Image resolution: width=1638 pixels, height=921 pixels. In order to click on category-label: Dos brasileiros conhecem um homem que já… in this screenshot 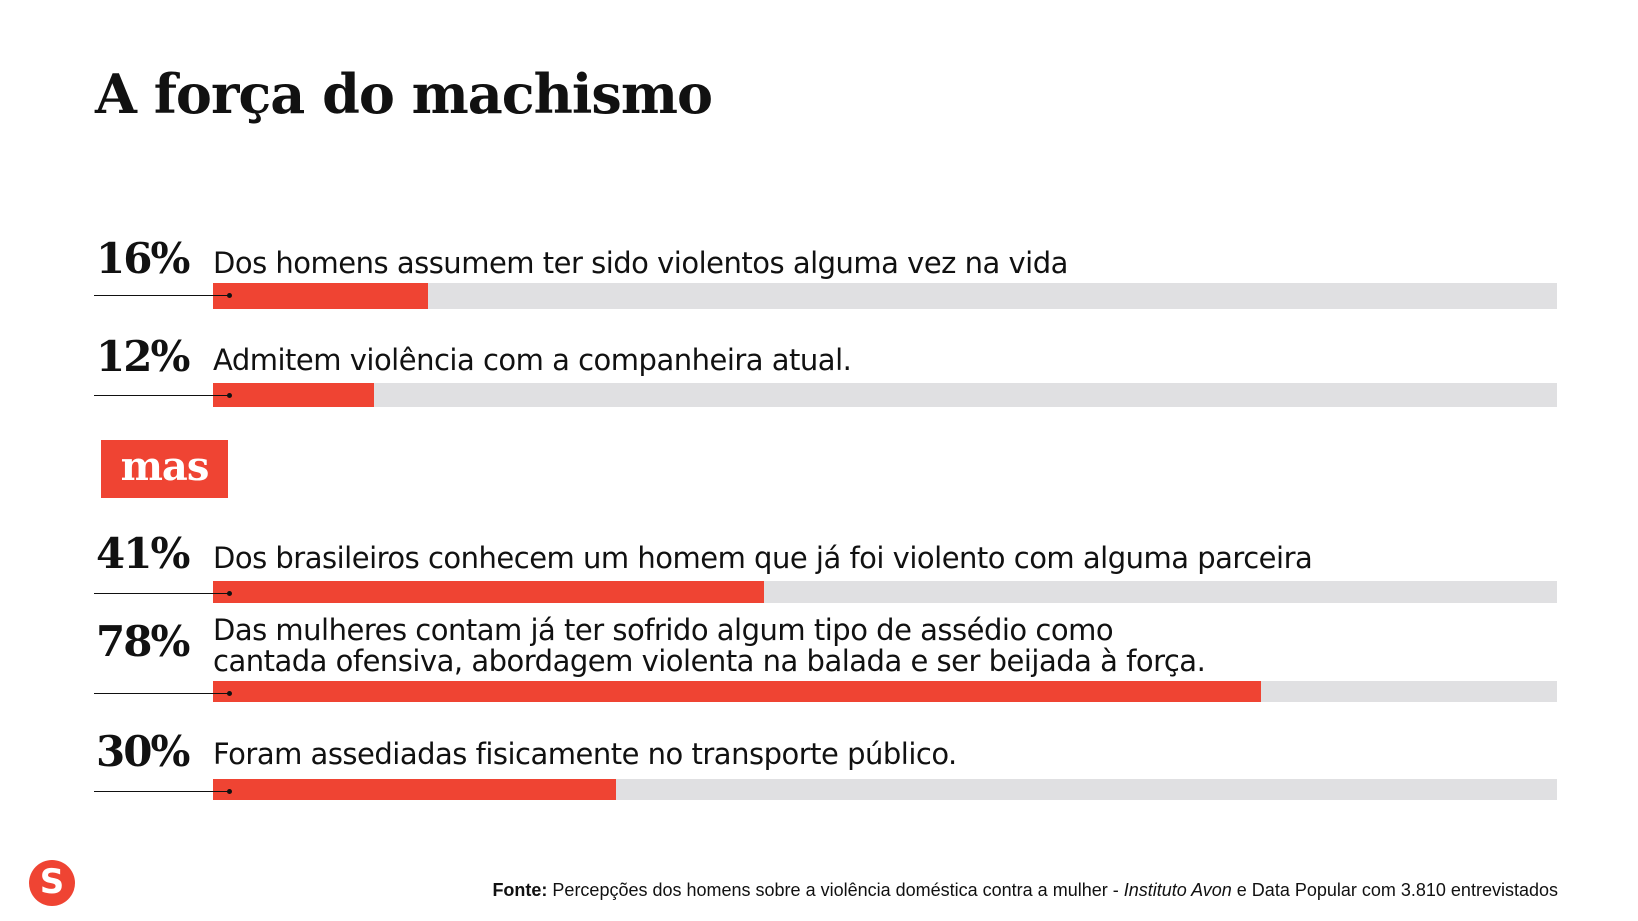, I will do `click(763, 558)`.